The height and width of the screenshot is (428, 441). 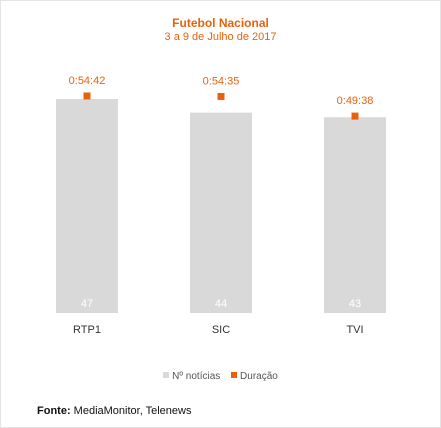 I want to click on duration-marker-rtp1, so click(x=87, y=96).